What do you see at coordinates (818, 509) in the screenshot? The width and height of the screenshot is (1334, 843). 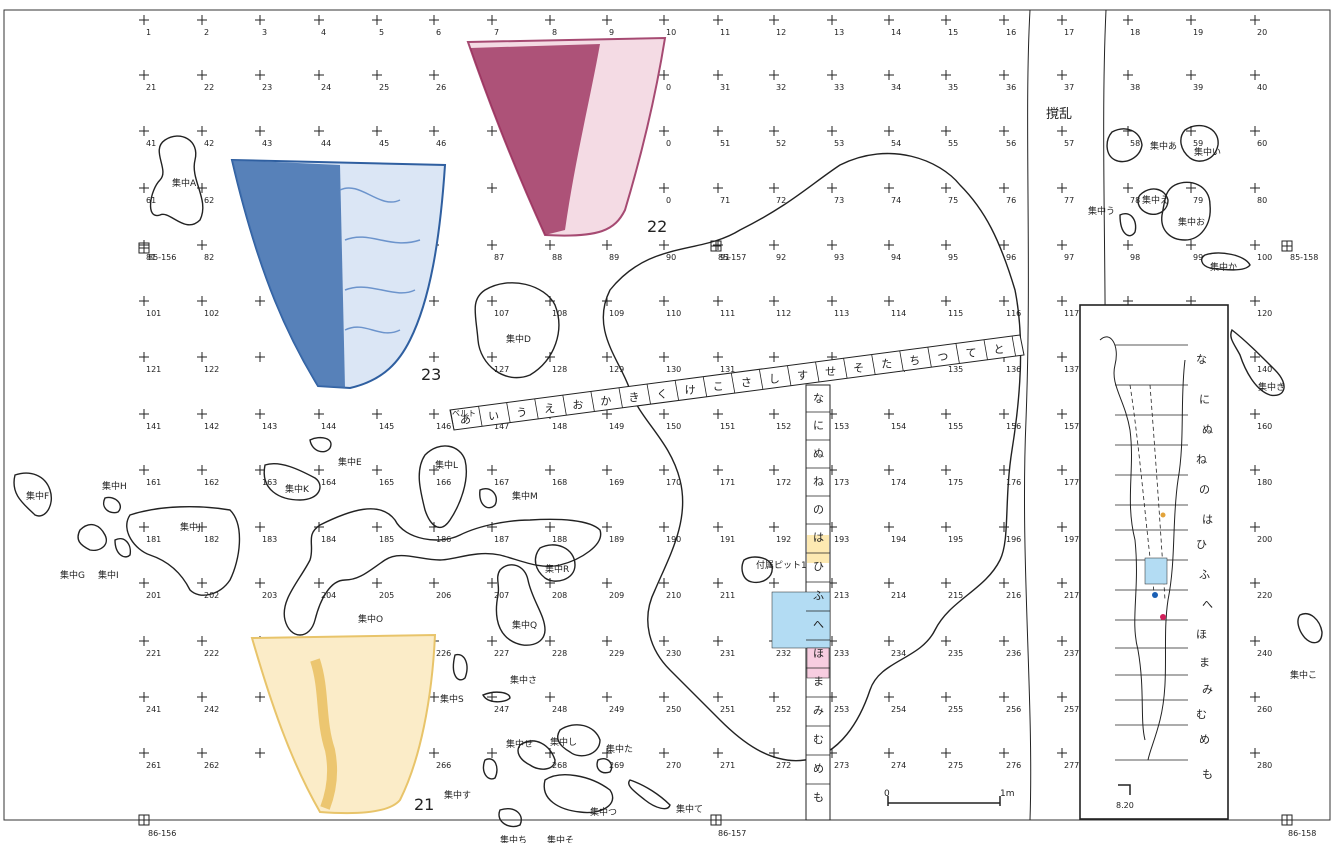 I see `vertical-belt-kana: の` at bounding box center [818, 509].